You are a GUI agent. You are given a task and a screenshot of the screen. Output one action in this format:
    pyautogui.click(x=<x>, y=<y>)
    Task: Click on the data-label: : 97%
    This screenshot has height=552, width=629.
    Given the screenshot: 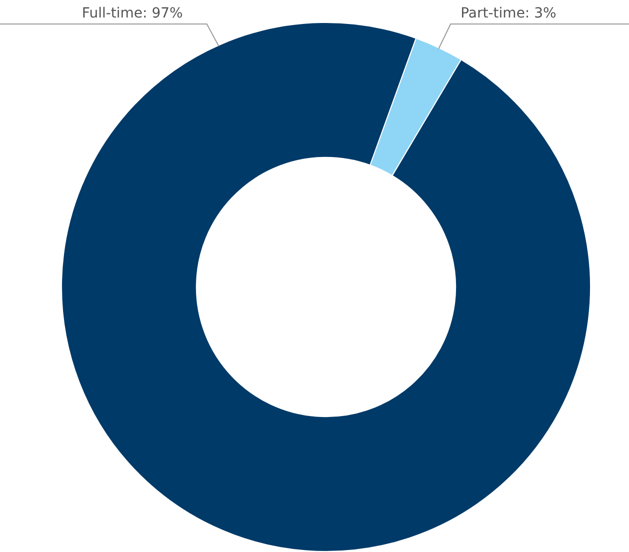 What is the action you would take?
    pyautogui.click(x=162, y=14)
    